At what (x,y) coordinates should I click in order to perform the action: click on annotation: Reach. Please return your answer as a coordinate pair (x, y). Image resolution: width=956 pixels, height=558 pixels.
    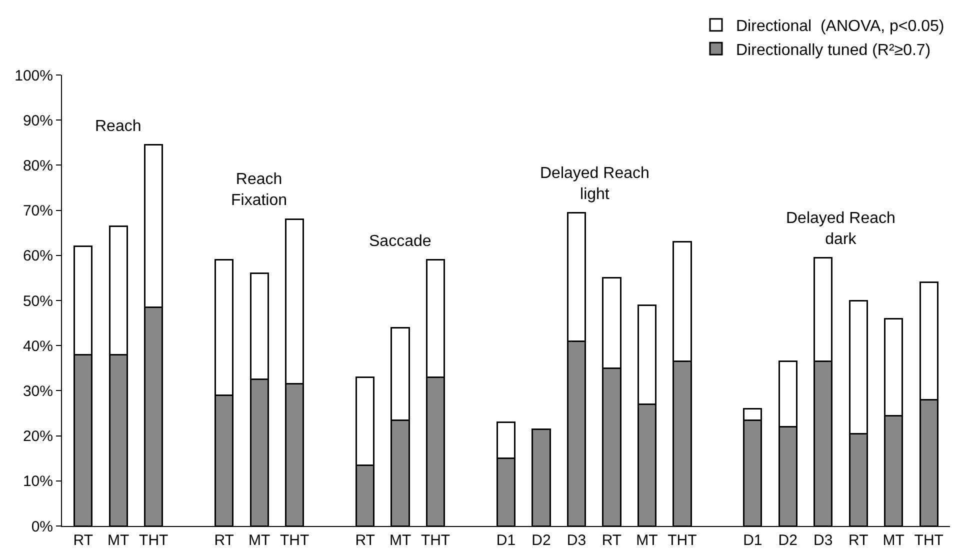
    Looking at the image, I should click on (118, 126).